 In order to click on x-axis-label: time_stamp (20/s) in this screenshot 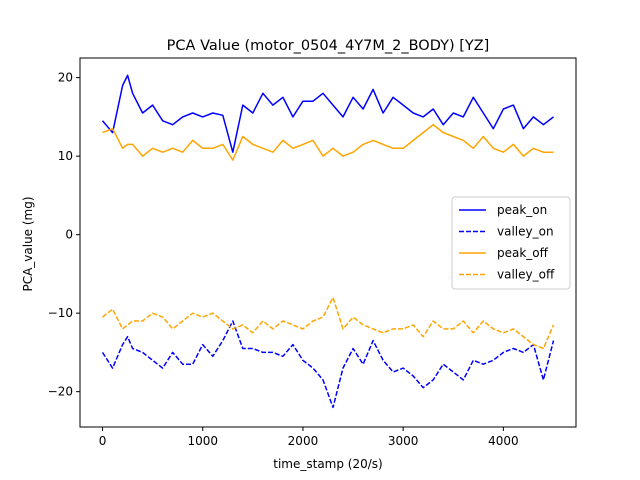, I will do `click(327, 464)`.